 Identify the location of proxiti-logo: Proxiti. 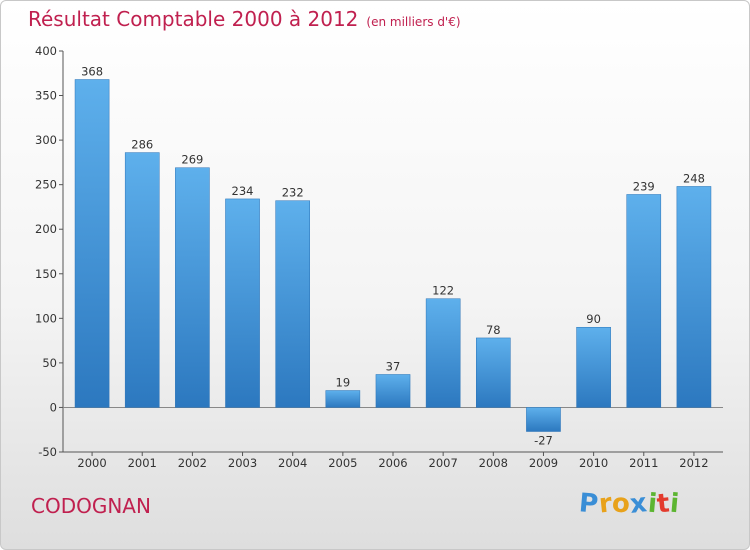
(629, 504).